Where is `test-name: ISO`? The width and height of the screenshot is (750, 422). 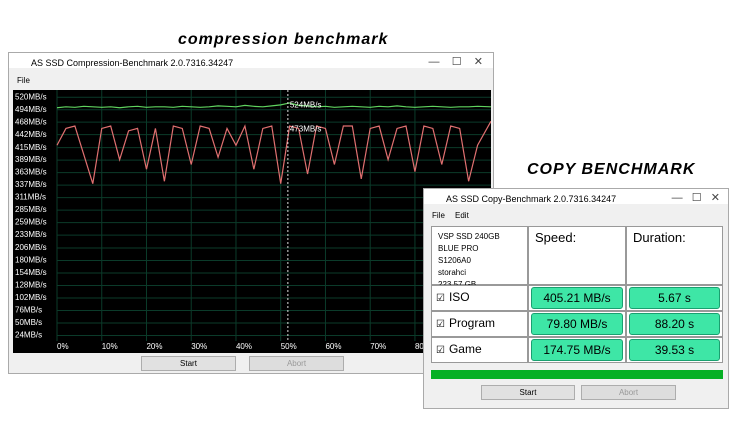 test-name: ISO is located at coordinates (459, 297).